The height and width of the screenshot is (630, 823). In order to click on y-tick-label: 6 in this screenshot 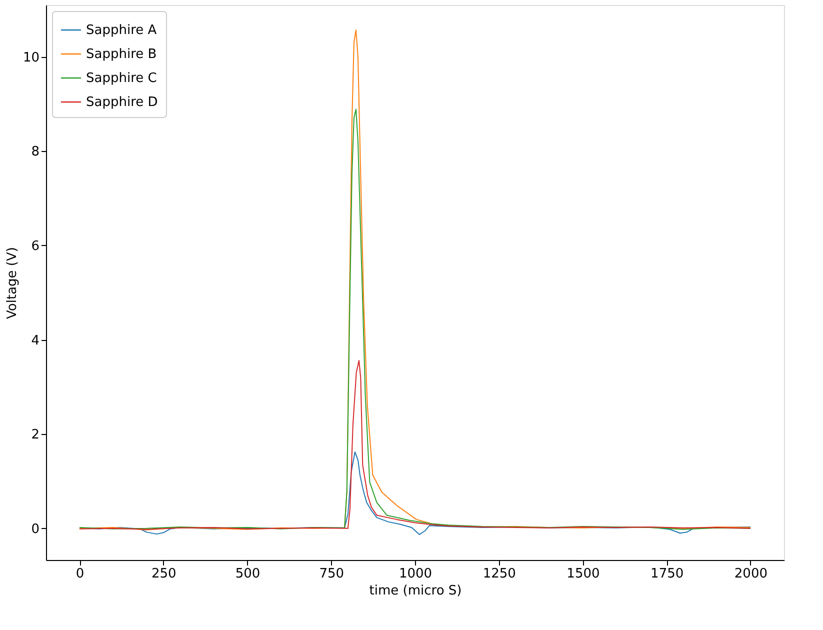, I will do `click(35, 246)`.